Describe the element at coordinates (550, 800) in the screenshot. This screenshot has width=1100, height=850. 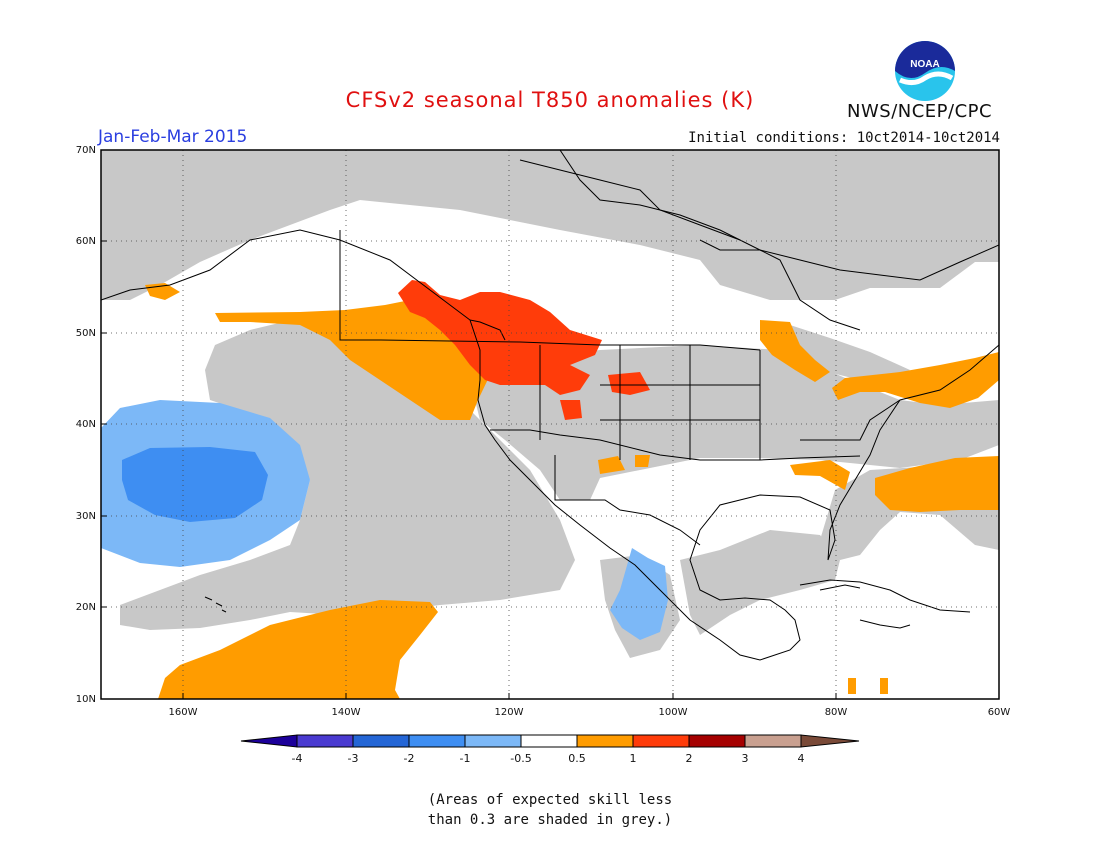
I see `skill-note-line: (Areas of expected skill less` at that location.